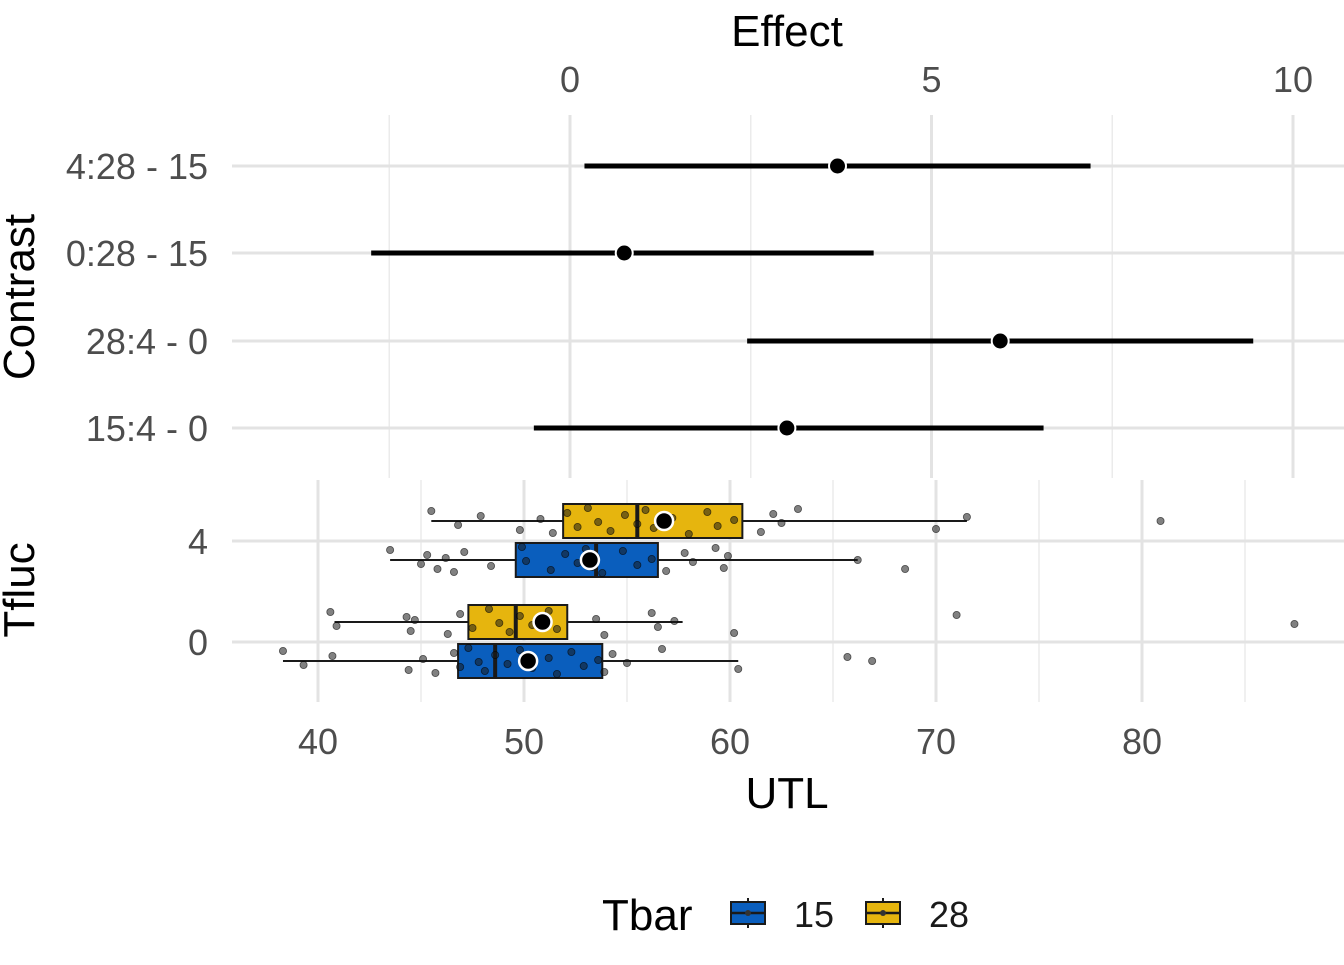  Describe the element at coordinates (786, 793) in the screenshot. I see `utl-axis-title: UTL` at that location.